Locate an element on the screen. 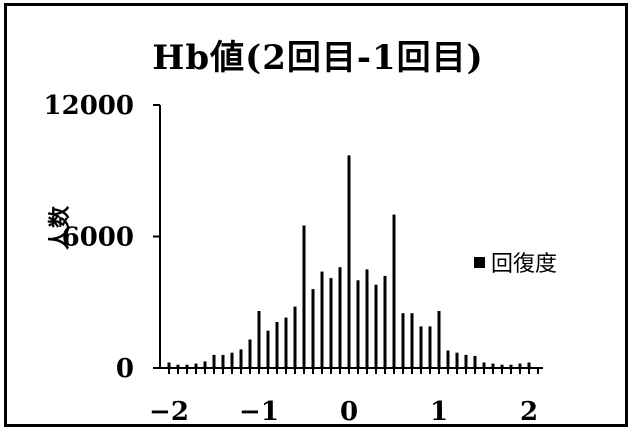 The image size is (636, 434). x-tick-label: −2 is located at coordinates (169, 412).